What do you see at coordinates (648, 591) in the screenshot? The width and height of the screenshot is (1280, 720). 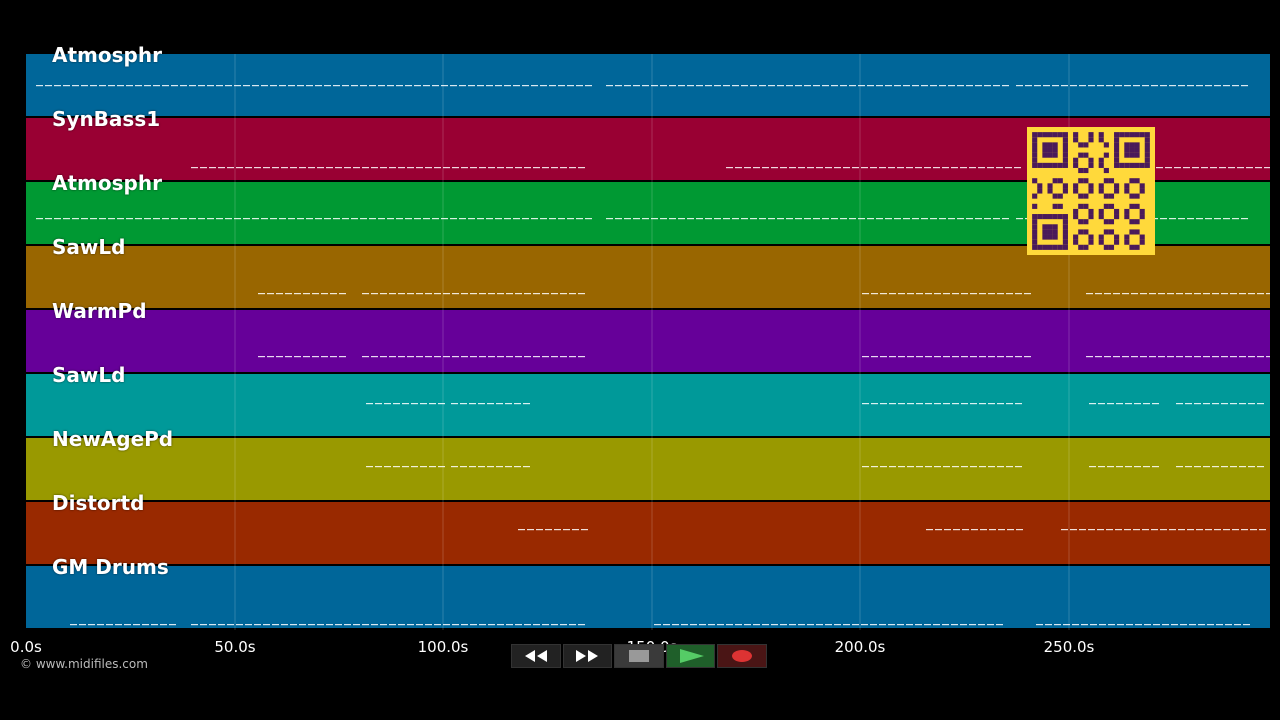 I see `track-lane: GM Drums` at bounding box center [648, 591].